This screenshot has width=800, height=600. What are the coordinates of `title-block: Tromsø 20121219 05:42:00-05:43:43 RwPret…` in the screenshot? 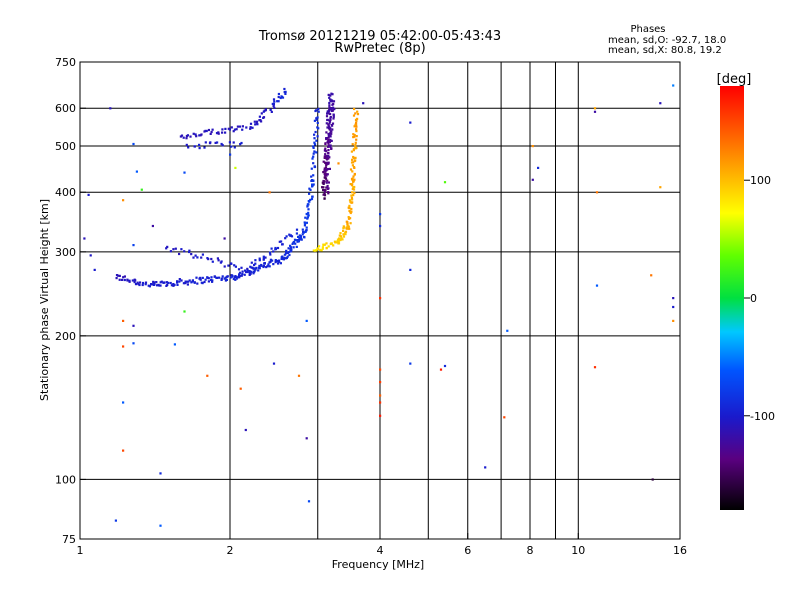 It's located at (379, 42).